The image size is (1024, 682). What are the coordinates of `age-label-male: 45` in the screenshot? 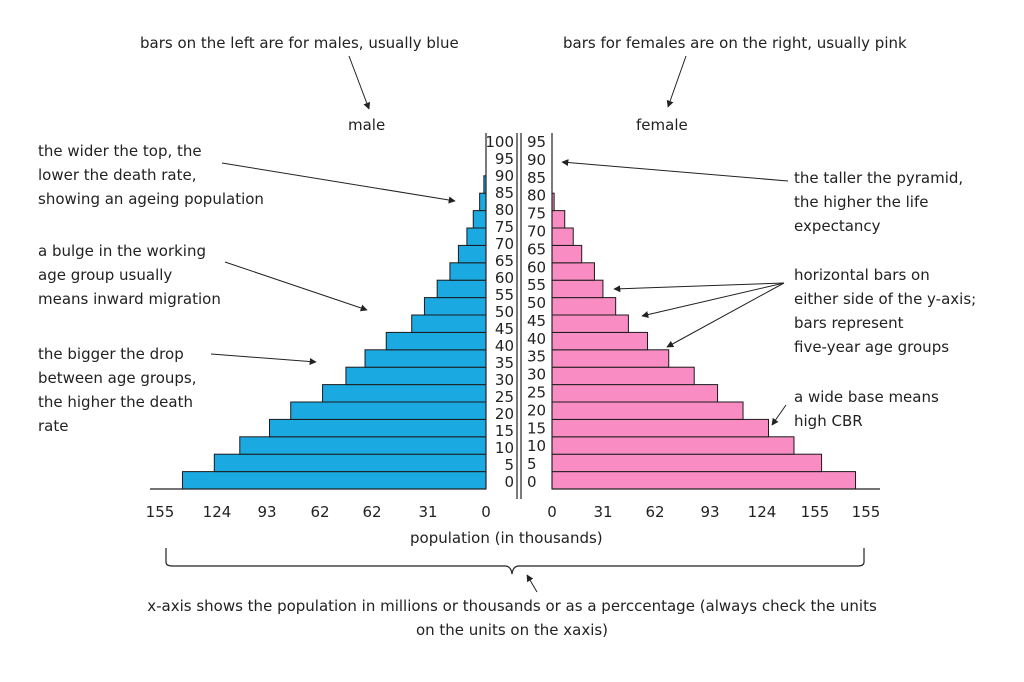 It's located at (504, 329).